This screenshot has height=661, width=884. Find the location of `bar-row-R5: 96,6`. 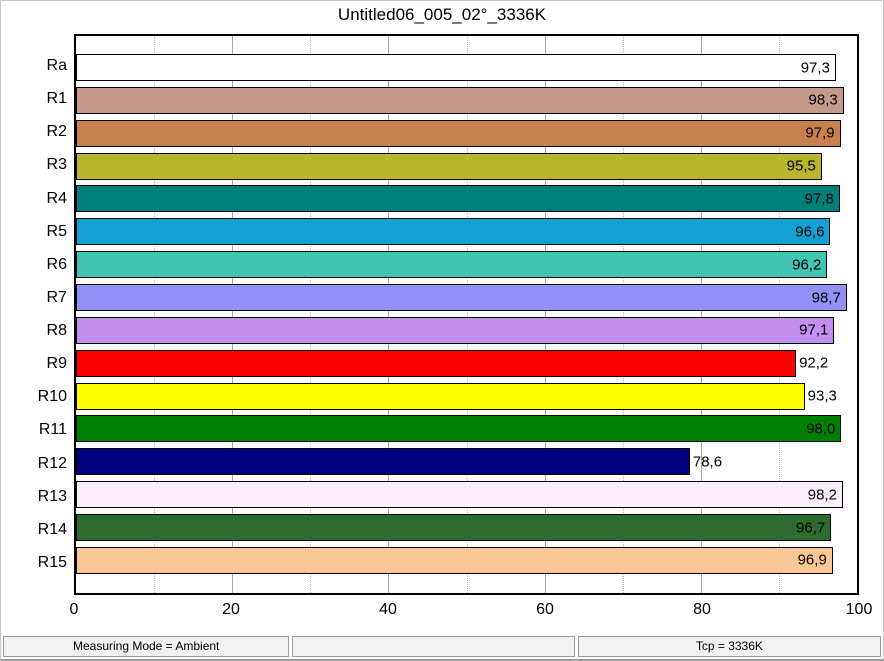

bar-row-R5: 96,6 is located at coordinates (466, 232).